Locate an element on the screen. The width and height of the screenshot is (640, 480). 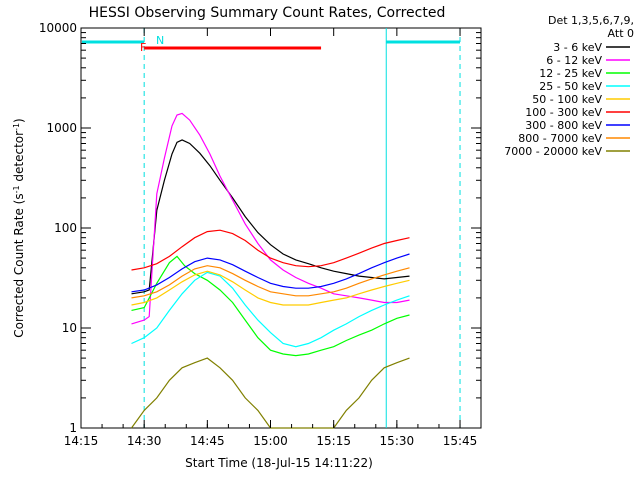
legend-label-2: 6 - 12 keV is located at coordinates (574, 60).